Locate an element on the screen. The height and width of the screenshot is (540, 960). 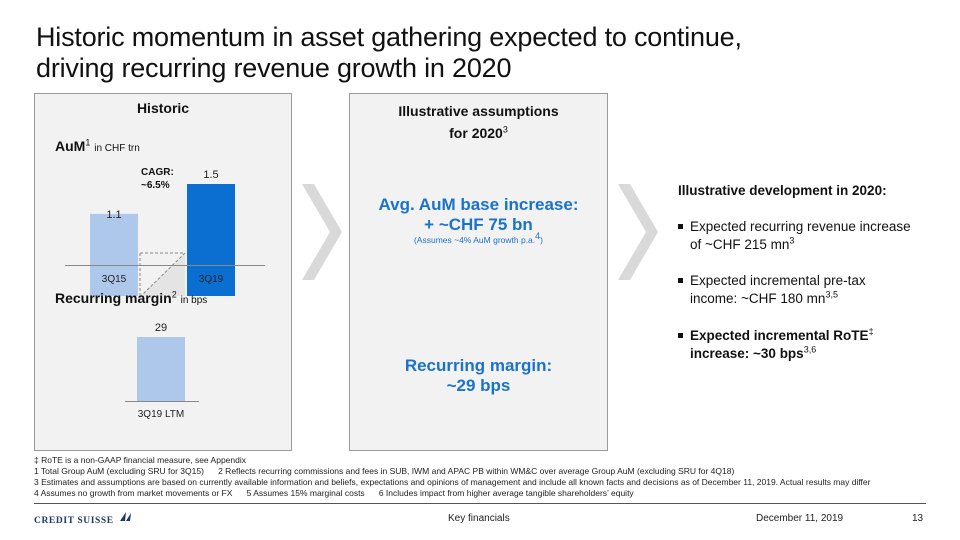
margin-axis is located at coordinates (162, 401).